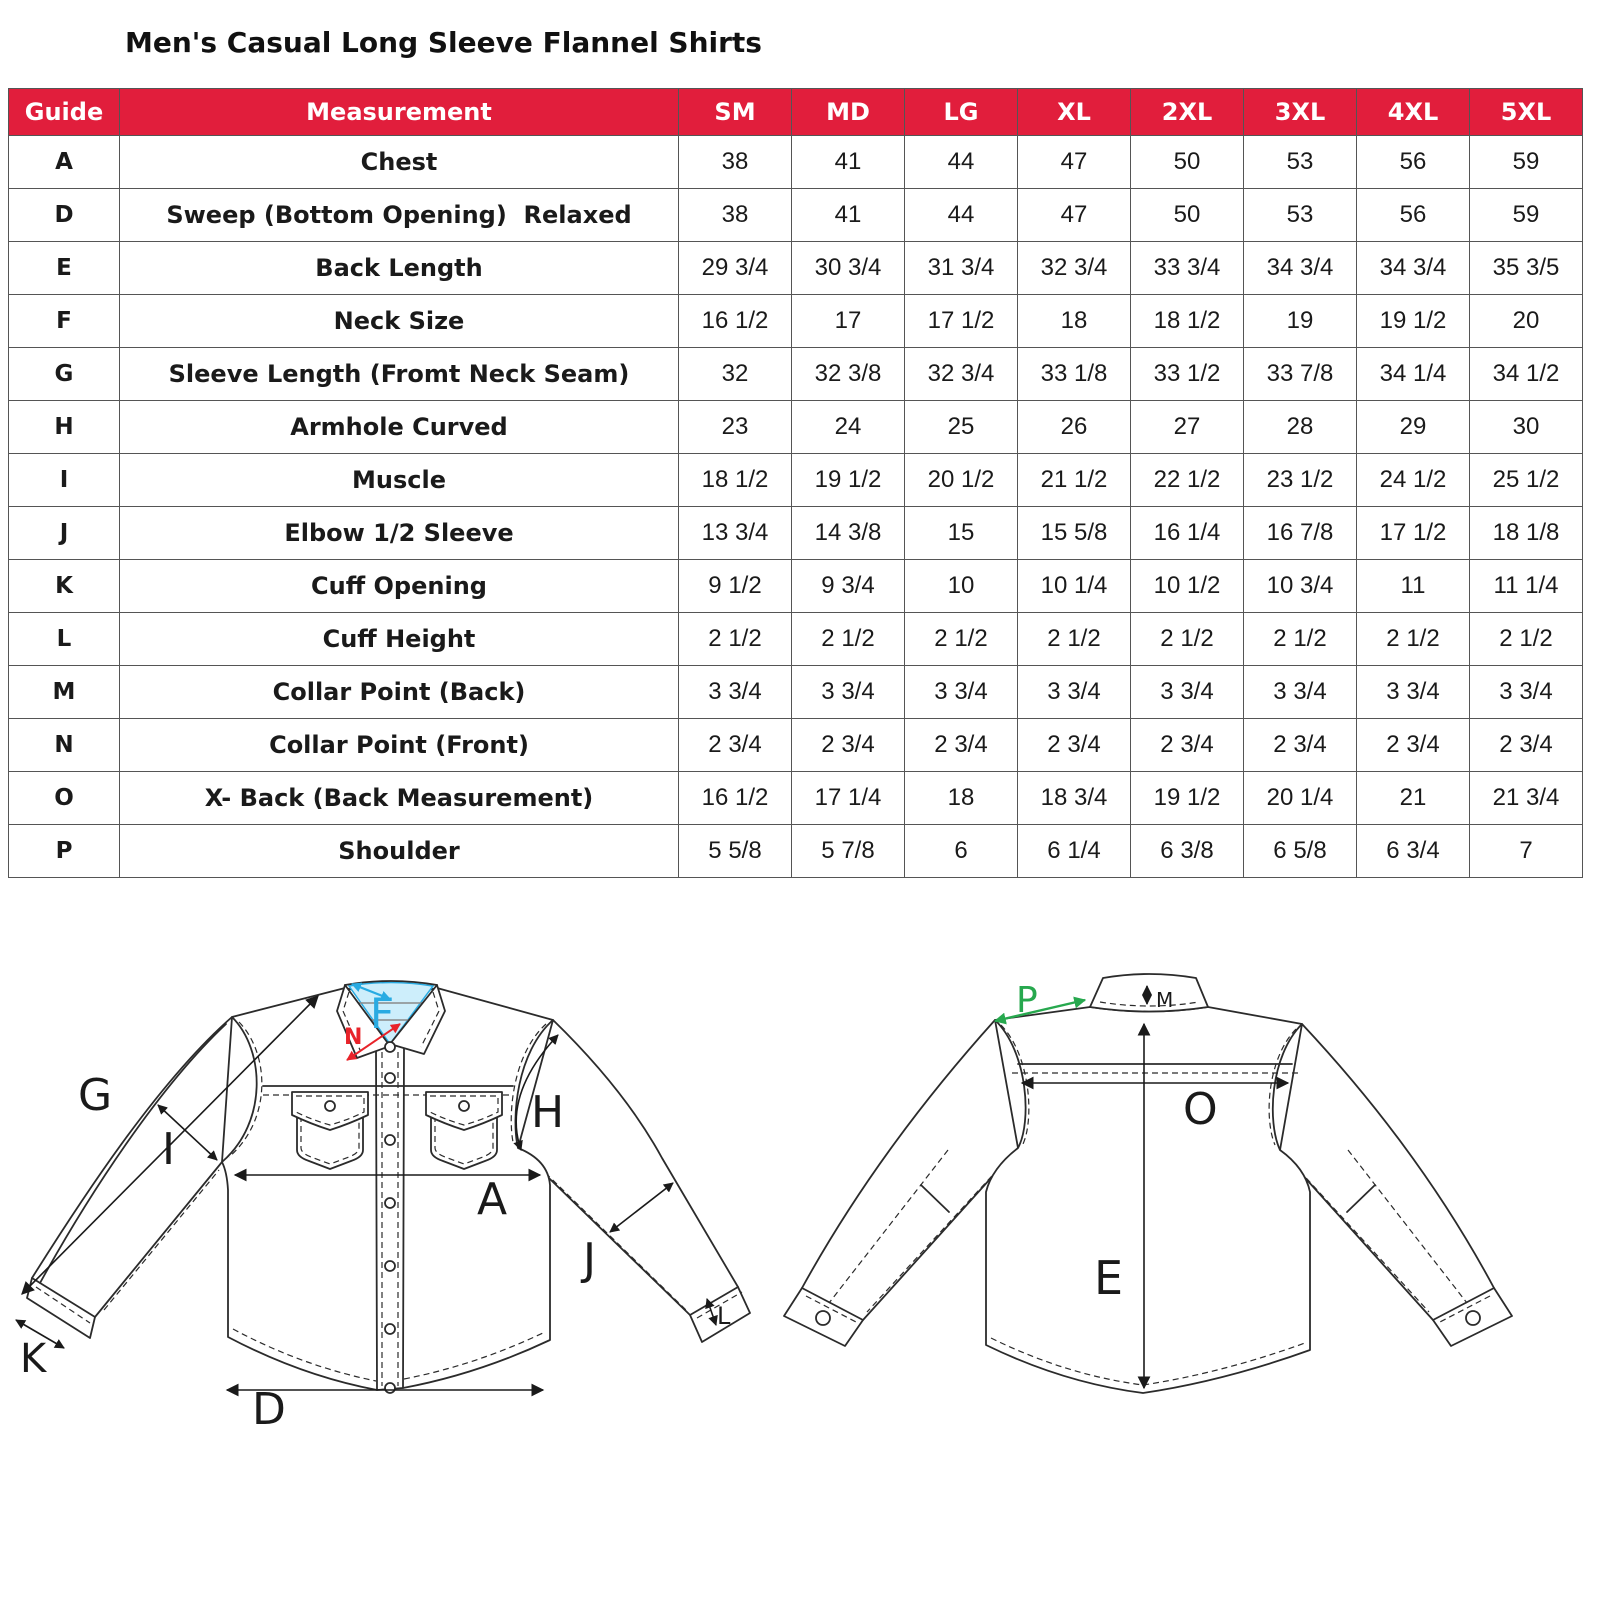 The width and height of the screenshot is (1600, 1600). Describe the element at coordinates (64, 480) in the screenshot. I see `guide-cell: I` at that location.